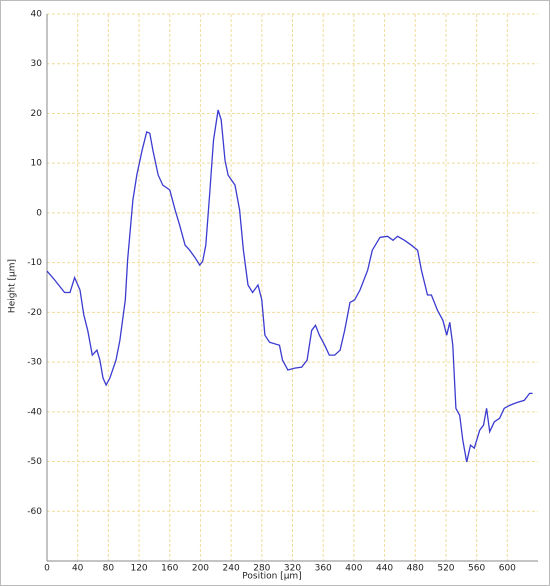 The width and height of the screenshot is (550, 586). I want to click on y-tick-label: -60, so click(34, 512).